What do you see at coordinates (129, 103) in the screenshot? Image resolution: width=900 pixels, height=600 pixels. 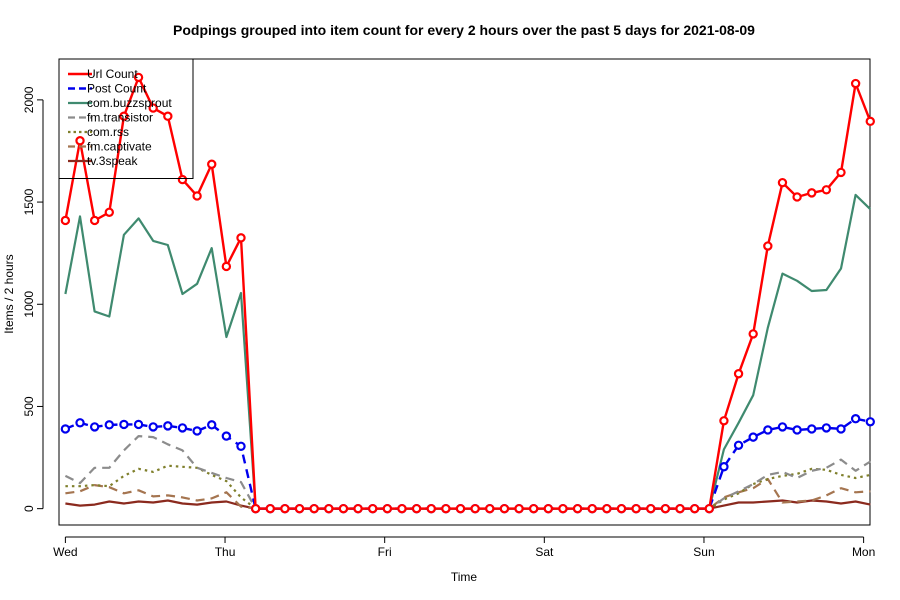 I see `legend-label: com.buzzsprout` at bounding box center [129, 103].